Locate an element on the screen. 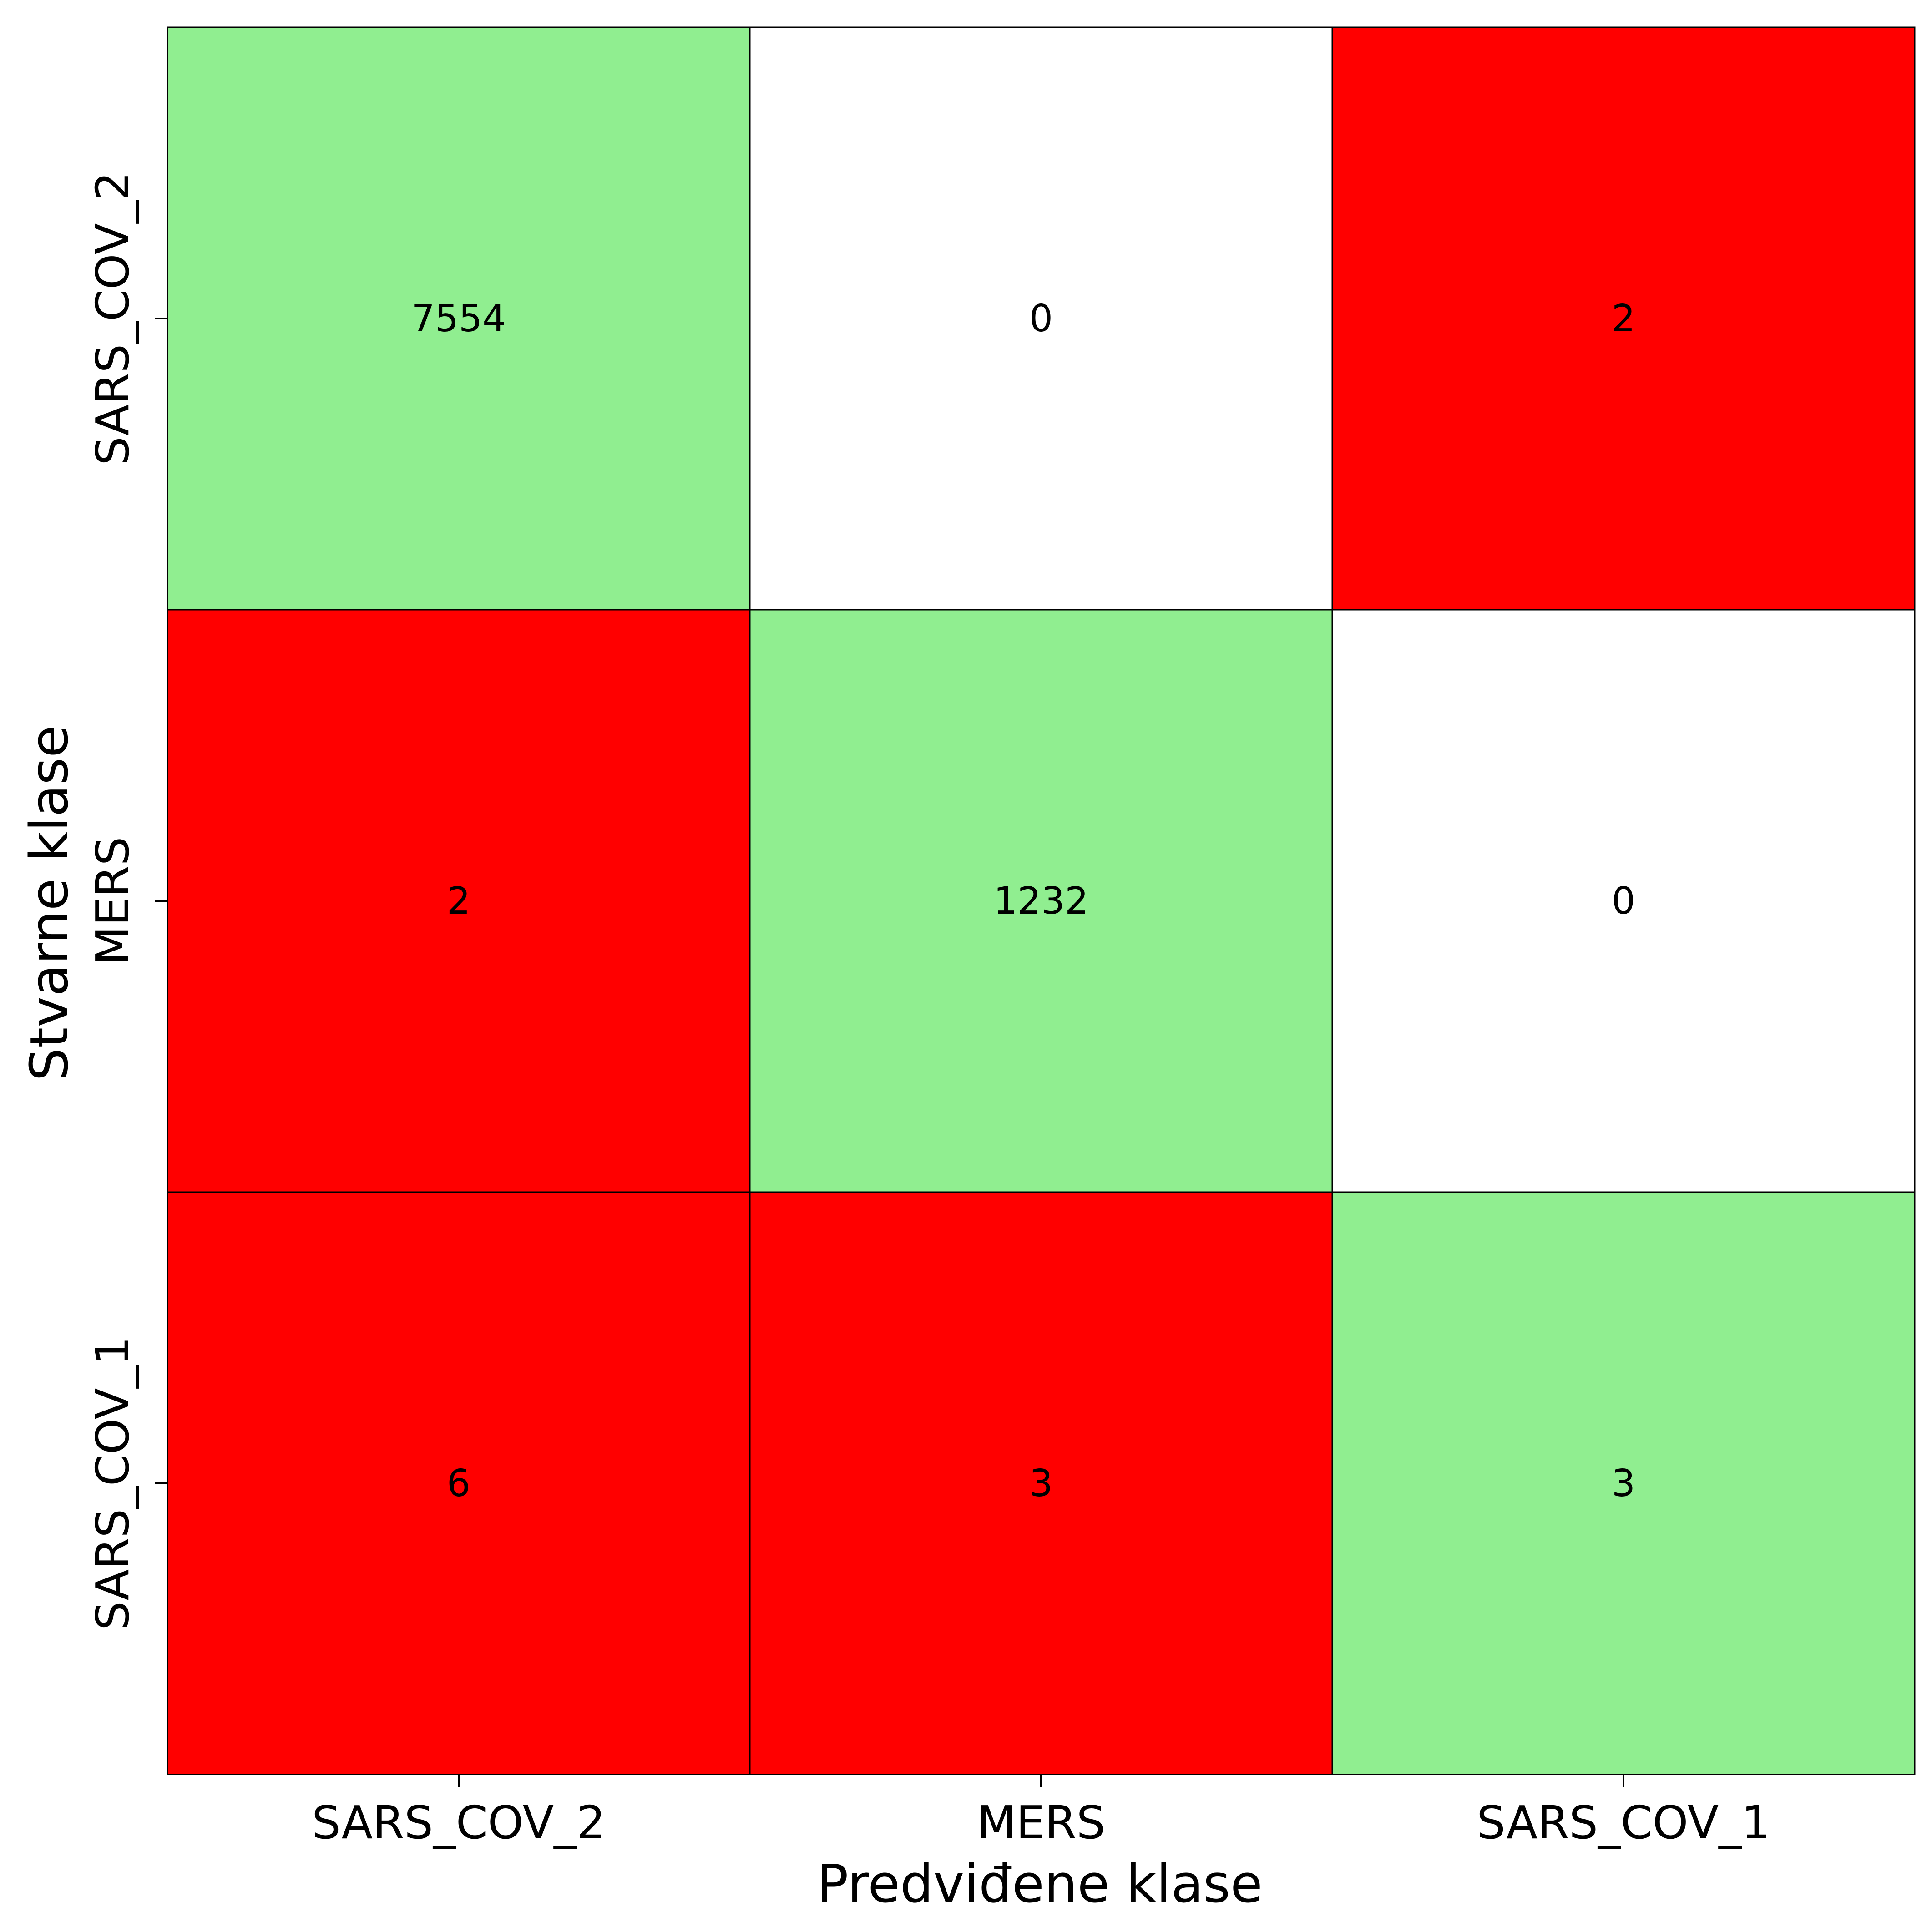  heatmap-cell-value: 7554 is located at coordinates (458, 318).